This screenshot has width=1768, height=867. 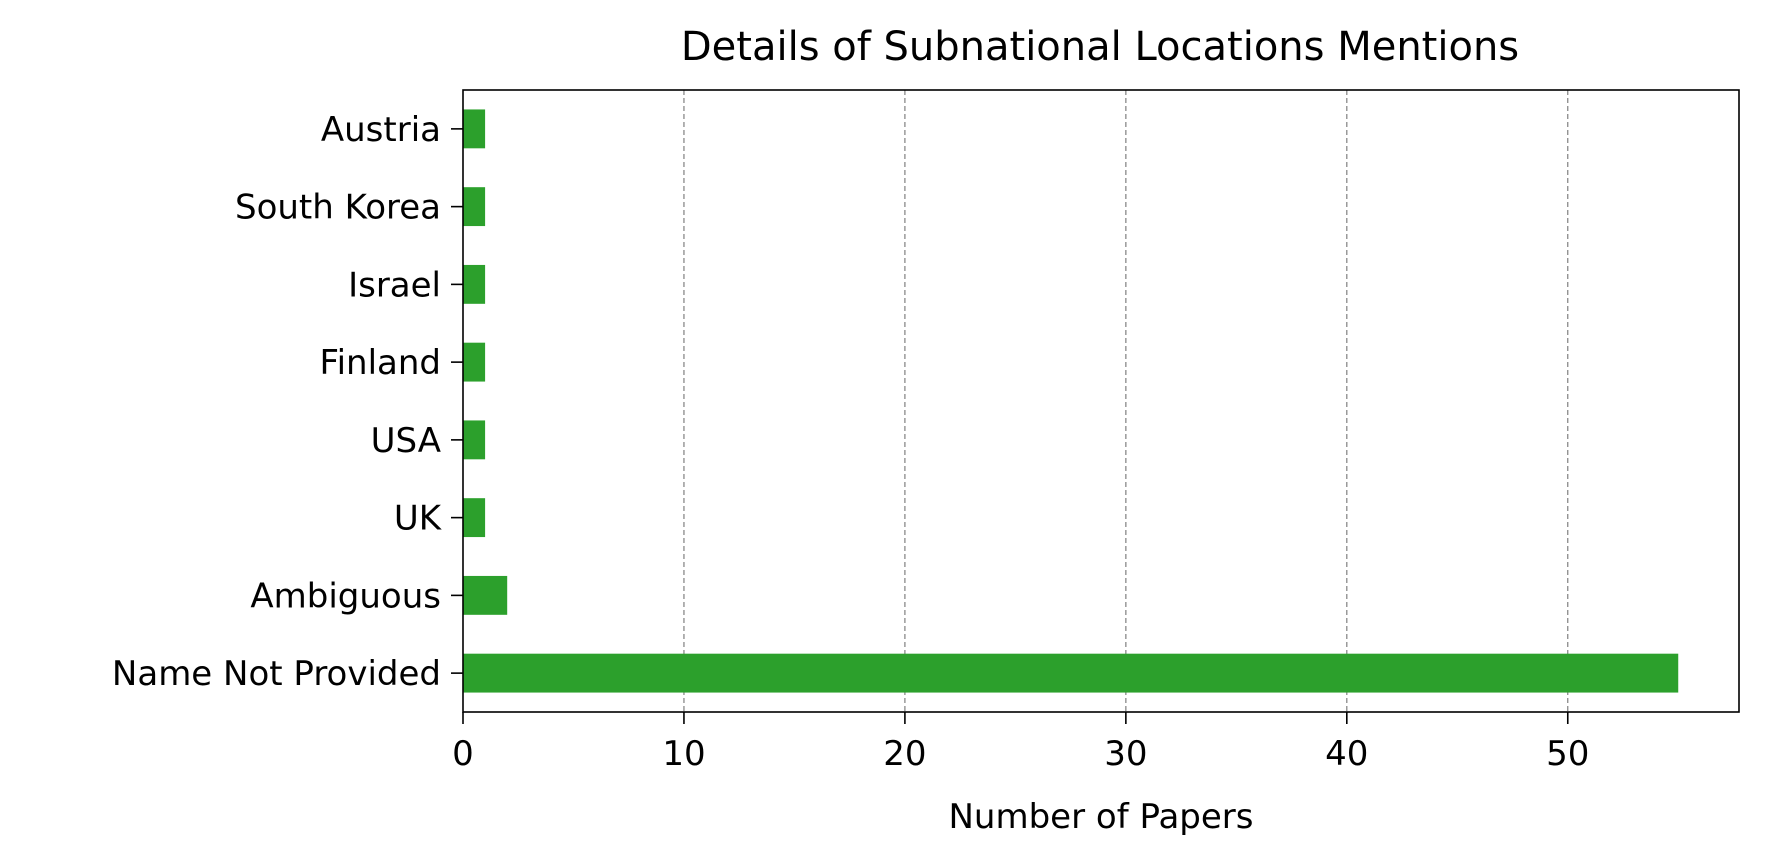 What do you see at coordinates (463, 754) in the screenshot?
I see `x-tick-label-0: 0` at bounding box center [463, 754].